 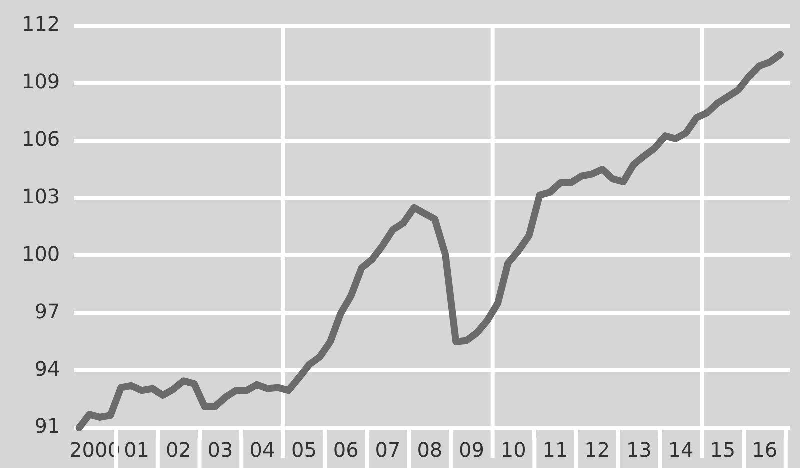 What do you see at coordinates (430, 450) in the screenshot?
I see `x-tick-label: 08` at bounding box center [430, 450].